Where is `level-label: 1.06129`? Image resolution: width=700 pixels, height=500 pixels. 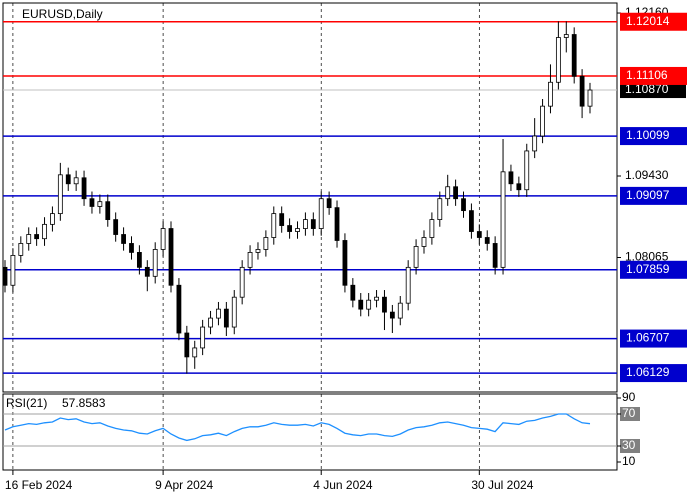
level-label: 1.06129 is located at coordinates (648, 372).